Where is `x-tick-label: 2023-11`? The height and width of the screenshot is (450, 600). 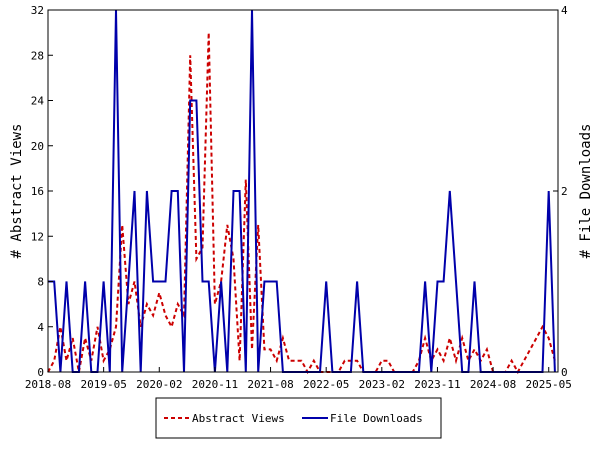 x-tick-label: 2023-11 is located at coordinates (437, 384).